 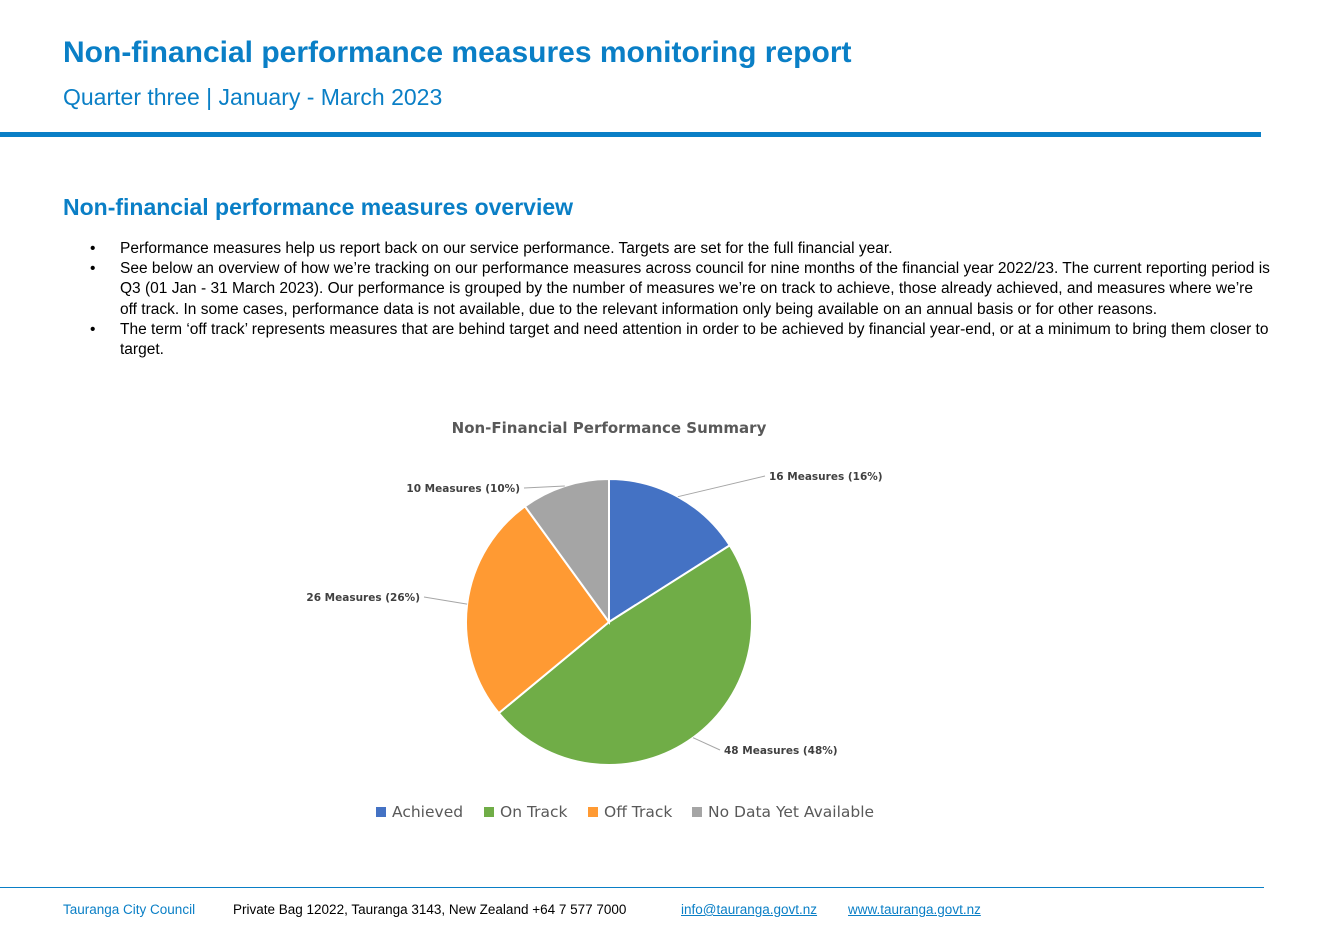 I want to click on report-subtitle: Quarter three | January - March 2023, so click(x=253, y=97).